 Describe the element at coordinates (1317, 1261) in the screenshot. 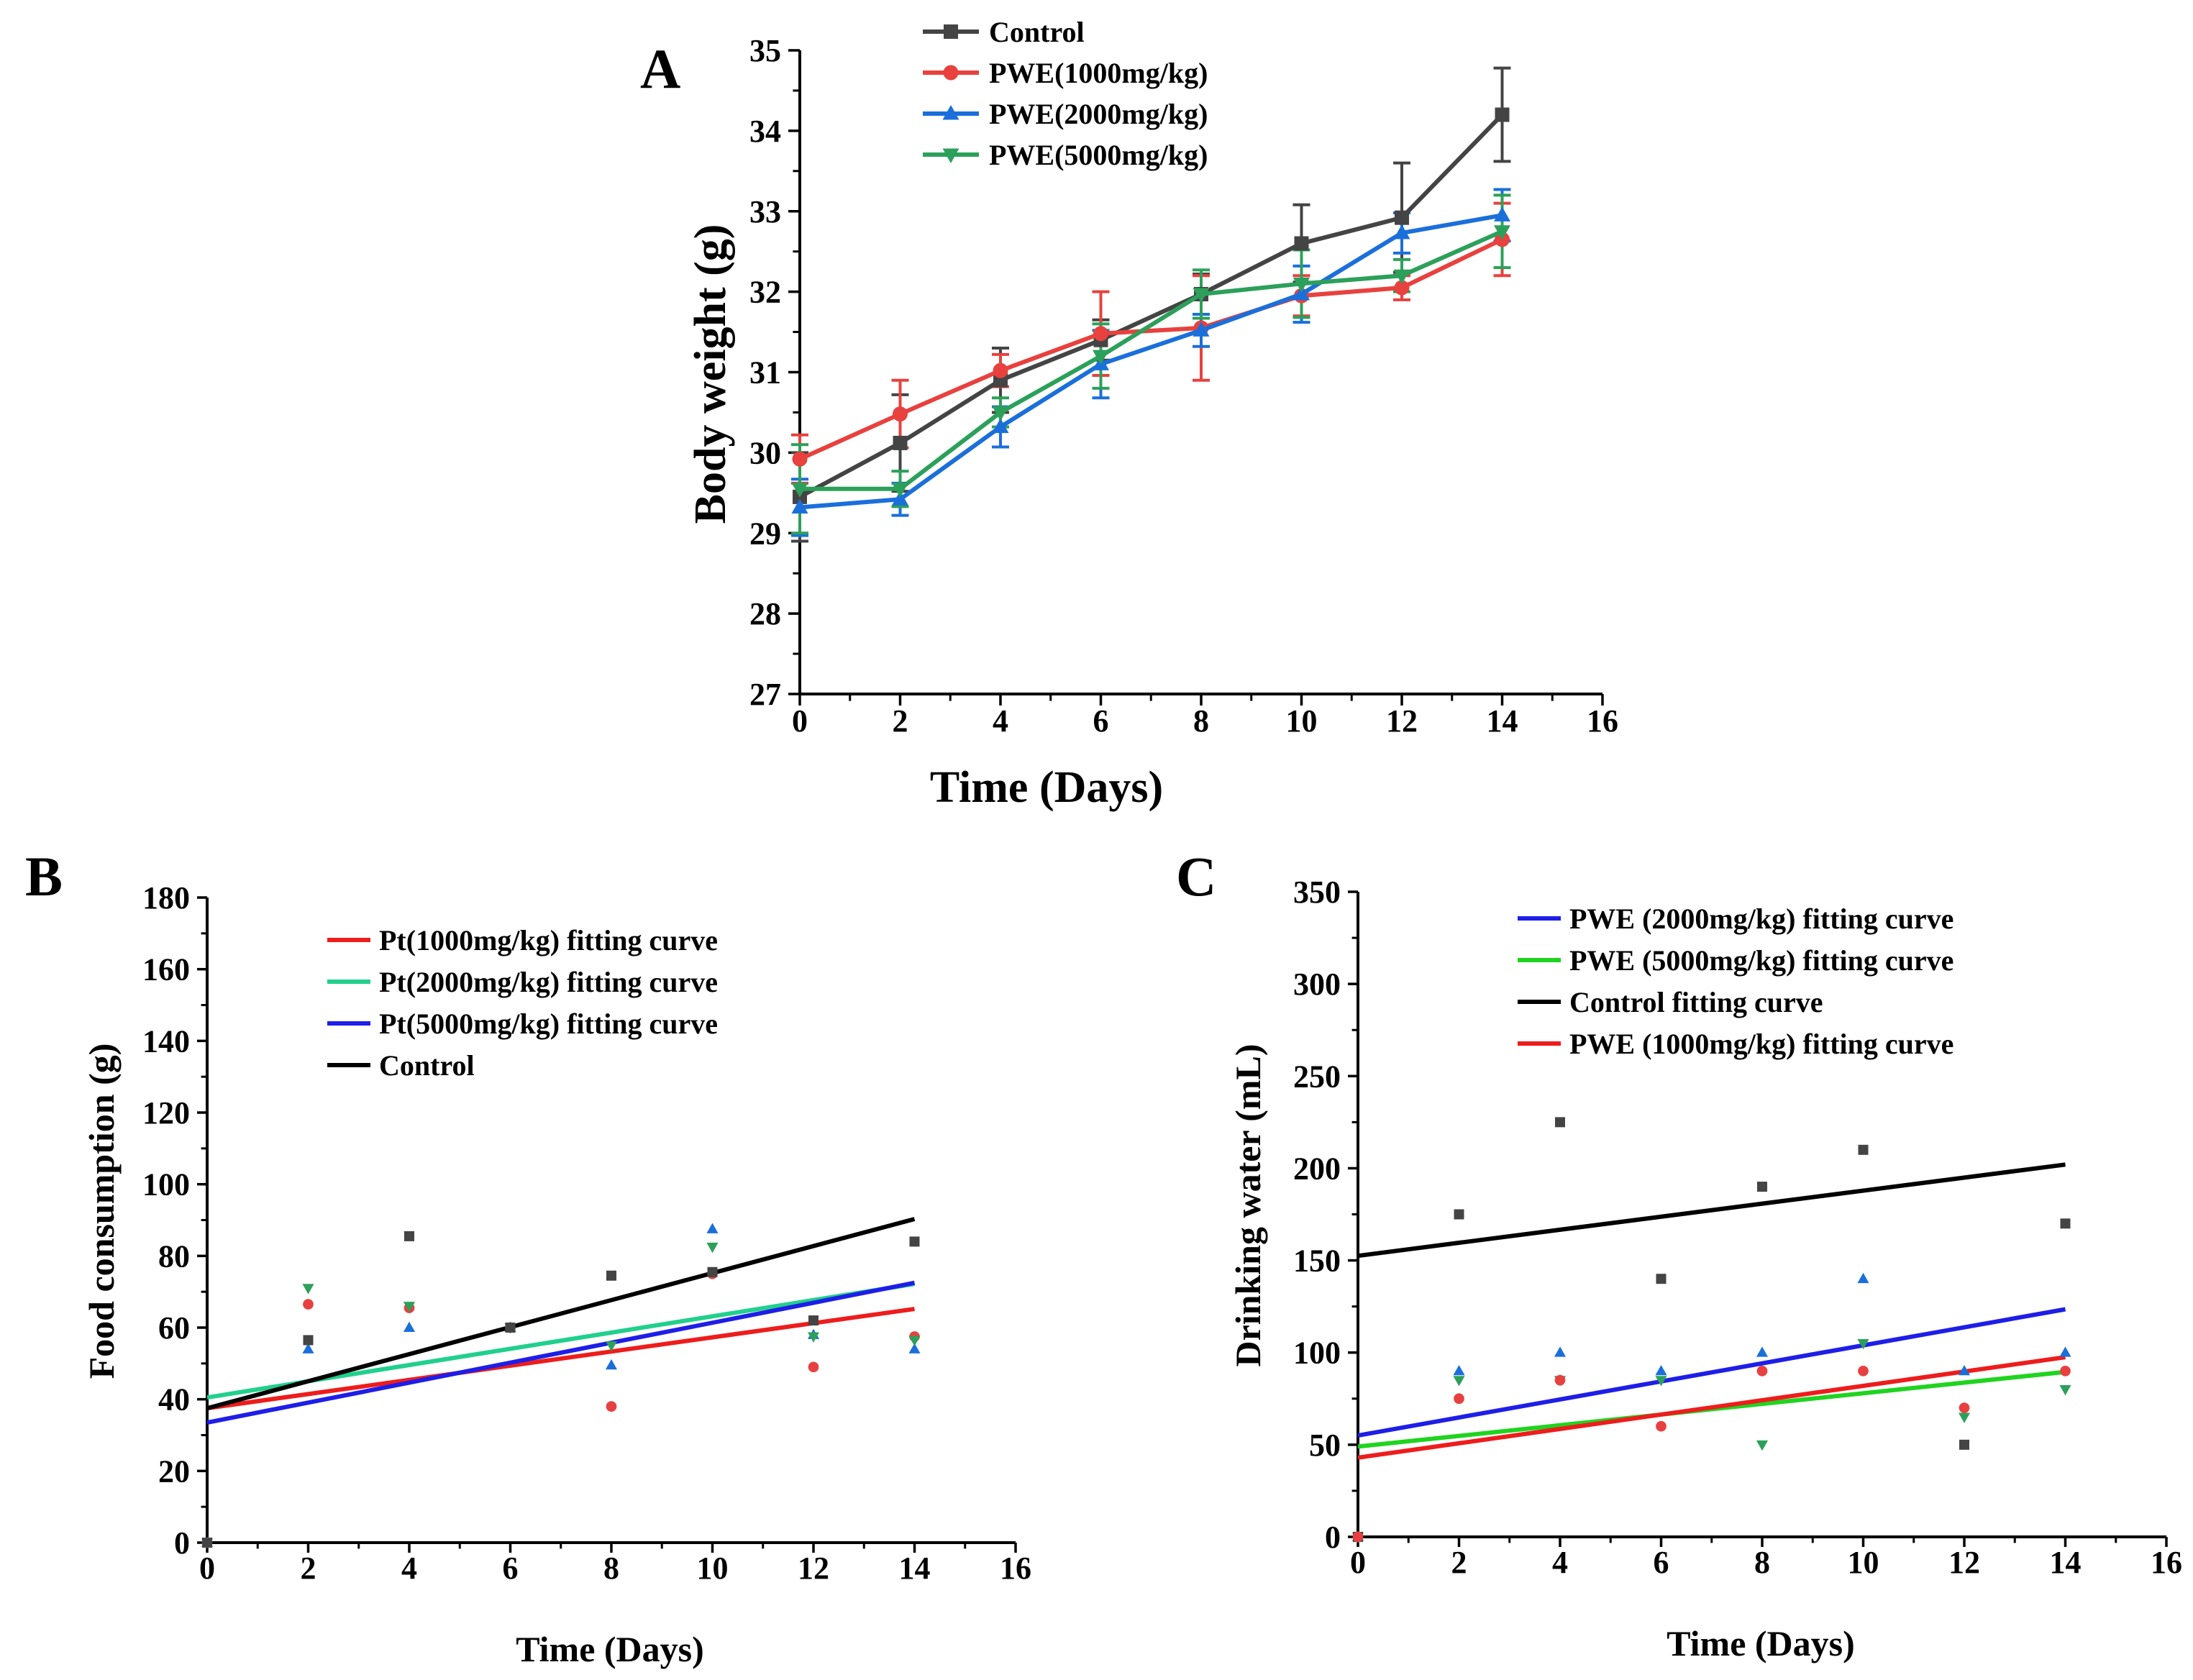

I see `y-tick-label: 150` at that location.